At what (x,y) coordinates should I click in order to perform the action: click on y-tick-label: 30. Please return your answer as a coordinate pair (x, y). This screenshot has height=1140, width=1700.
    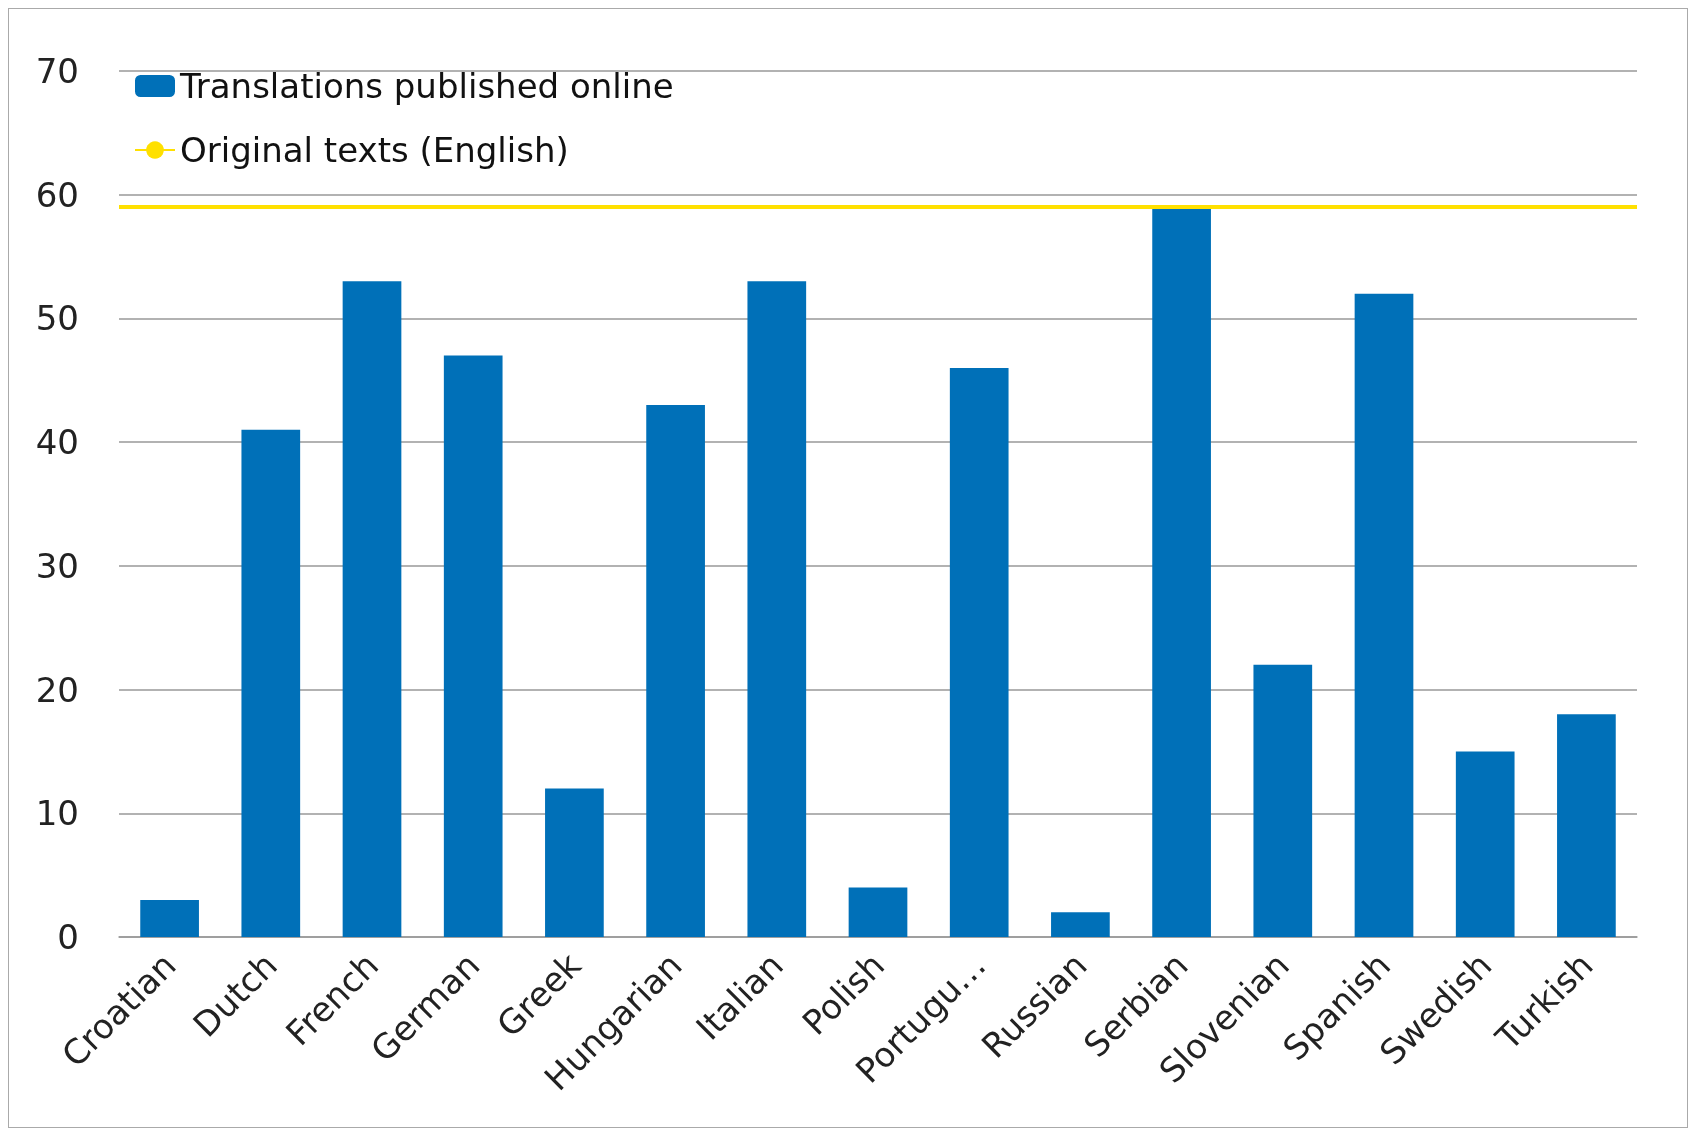
    Looking at the image, I should click on (57, 565).